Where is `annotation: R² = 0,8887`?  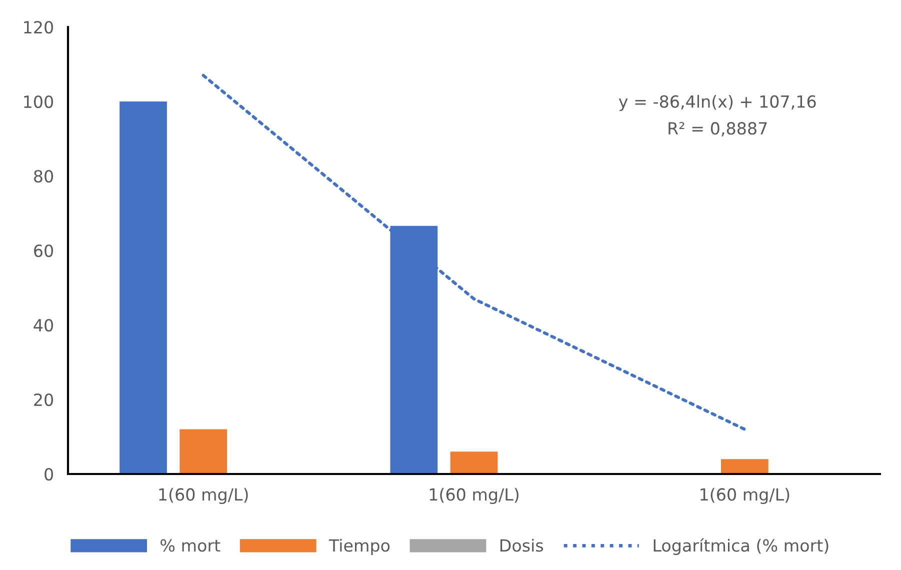
annotation: R² = 0,8887 is located at coordinates (717, 129).